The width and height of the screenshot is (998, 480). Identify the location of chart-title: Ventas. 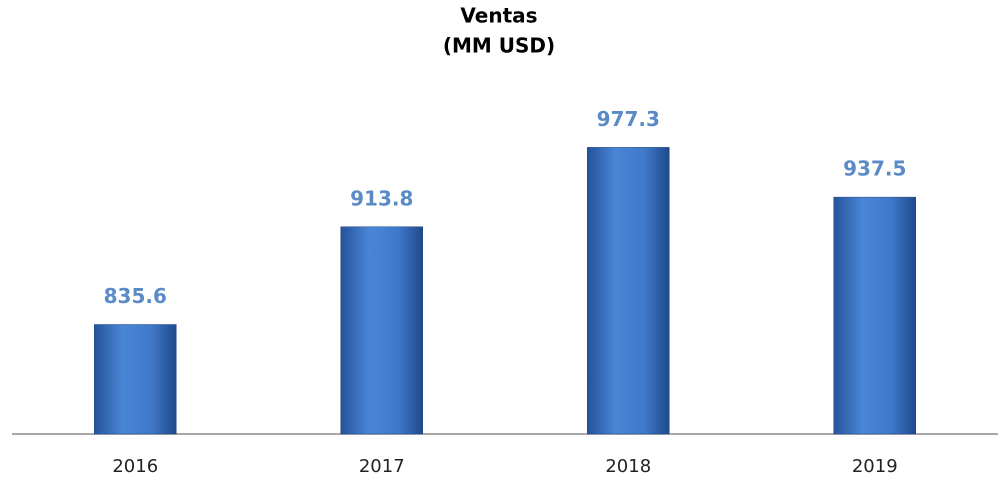
(498, 16).